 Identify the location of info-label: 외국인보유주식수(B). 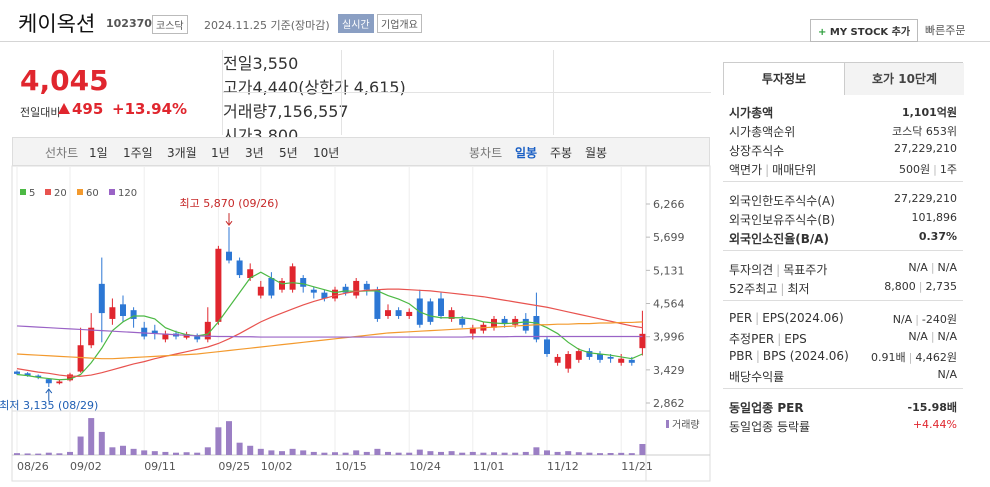
(782, 219).